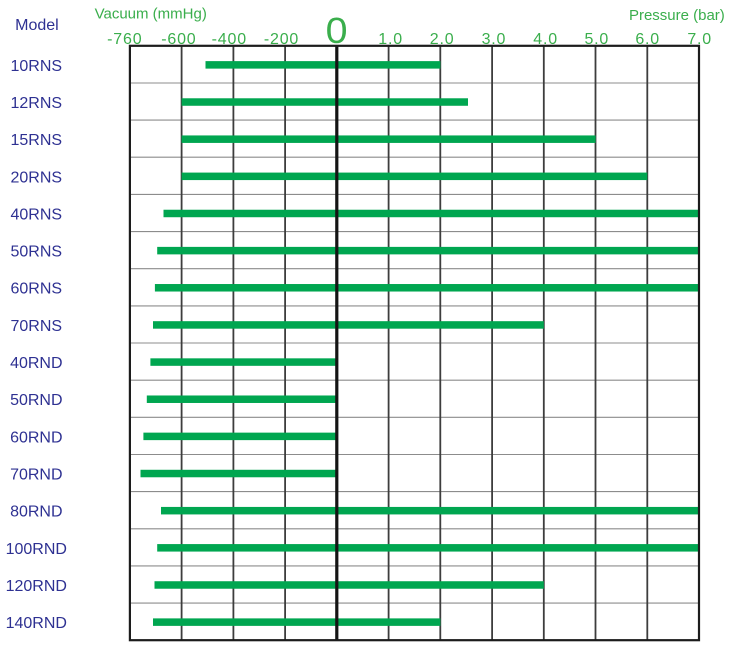 The width and height of the screenshot is (733, 653). I want to click on svg-text: 20RNS, so click(37, 177).